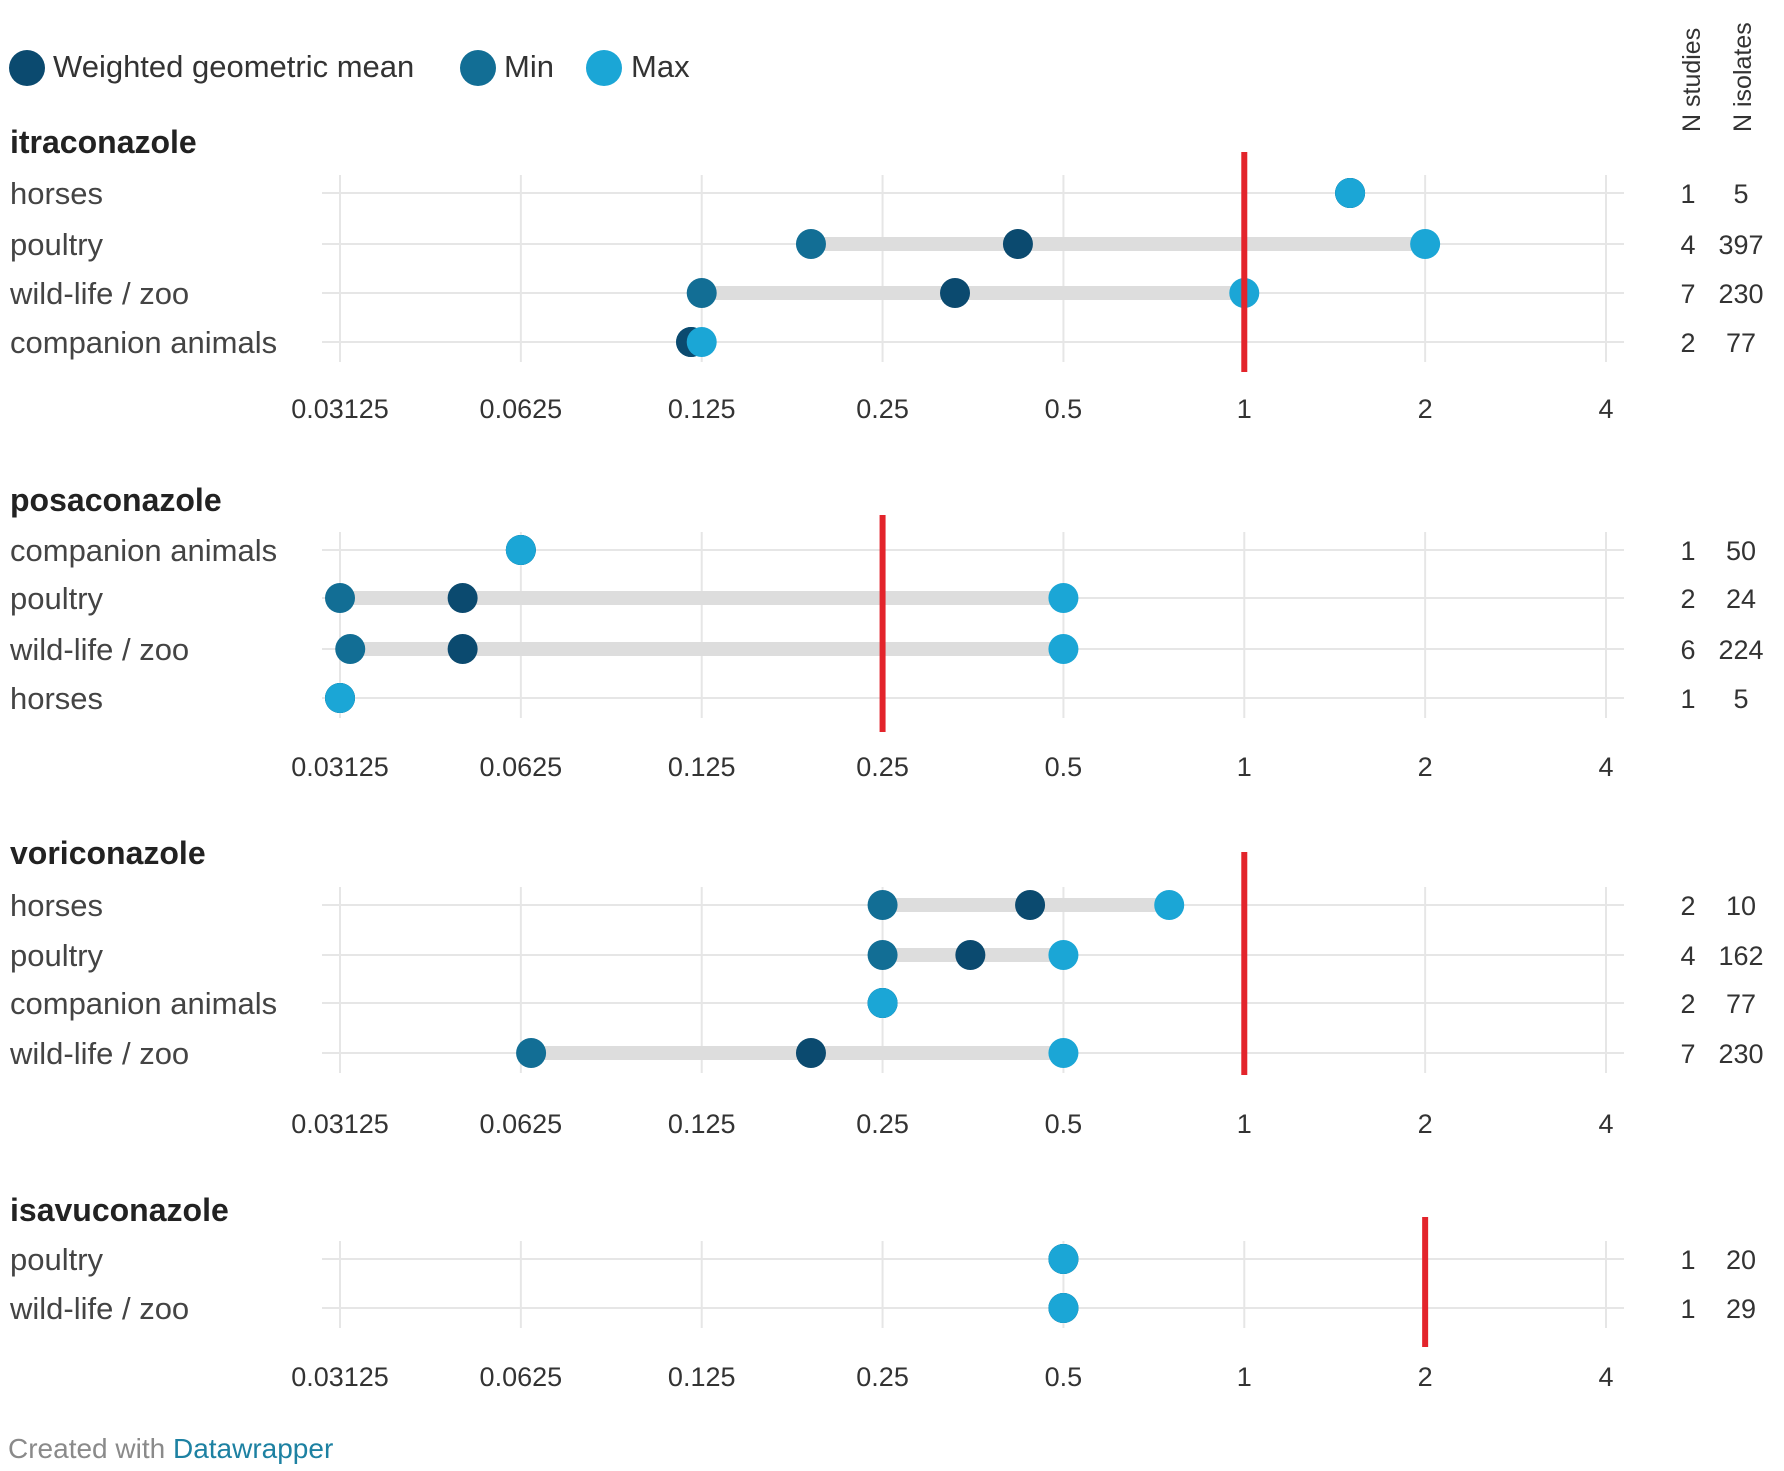 The image size is (1784, 1471). Describe the element at coordinates (1743, 77) in the screenshot. I see `column-header-isolates: N isolates` at that location.